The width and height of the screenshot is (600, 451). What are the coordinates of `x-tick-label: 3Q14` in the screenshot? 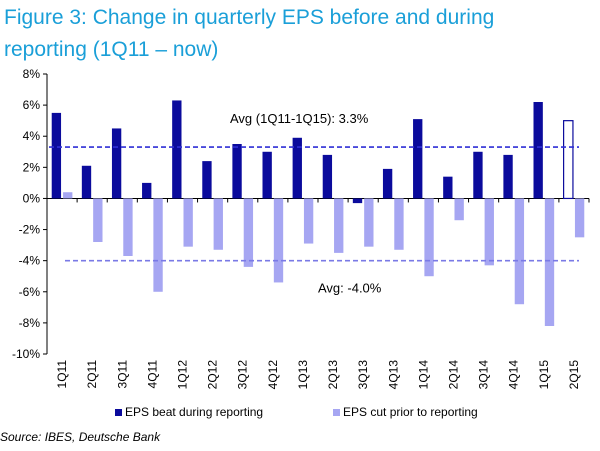 It's located at (484, 375).